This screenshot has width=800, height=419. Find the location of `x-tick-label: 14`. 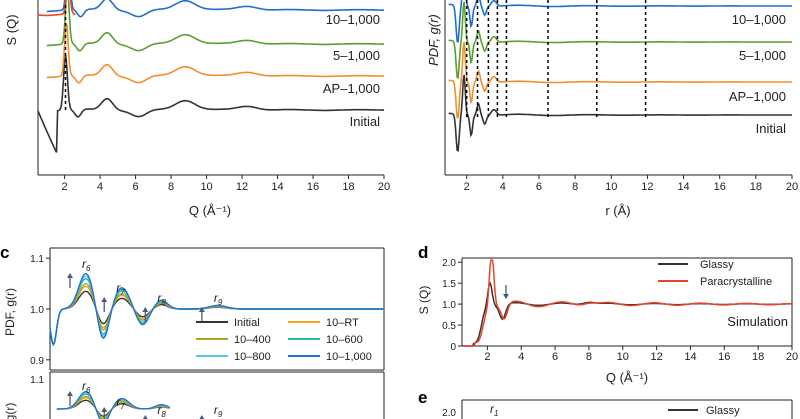

x-tick-label: 14 is located at coordinates (690, 357).